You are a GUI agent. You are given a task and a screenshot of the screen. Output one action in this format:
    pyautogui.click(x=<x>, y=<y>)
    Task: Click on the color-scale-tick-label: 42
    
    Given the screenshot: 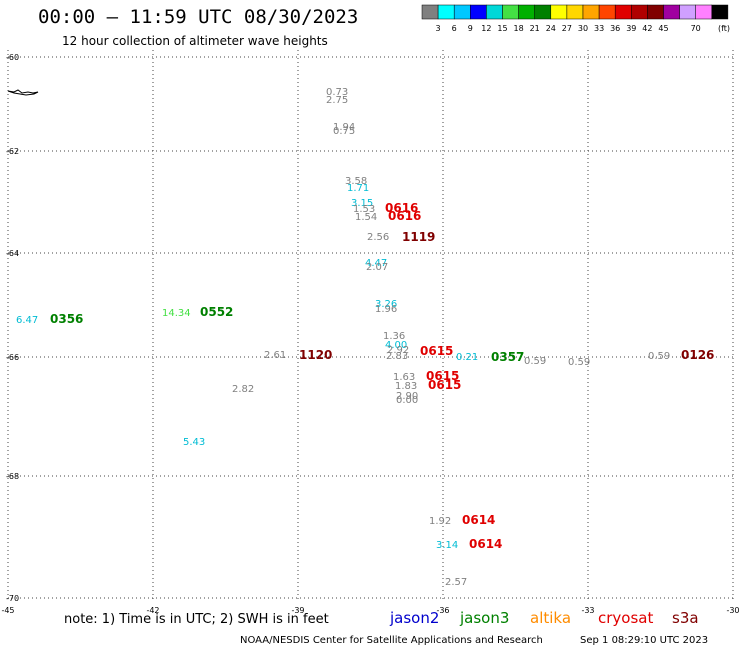 What is the action you would take?
    pyautogui.click(x=647, y=28)
    